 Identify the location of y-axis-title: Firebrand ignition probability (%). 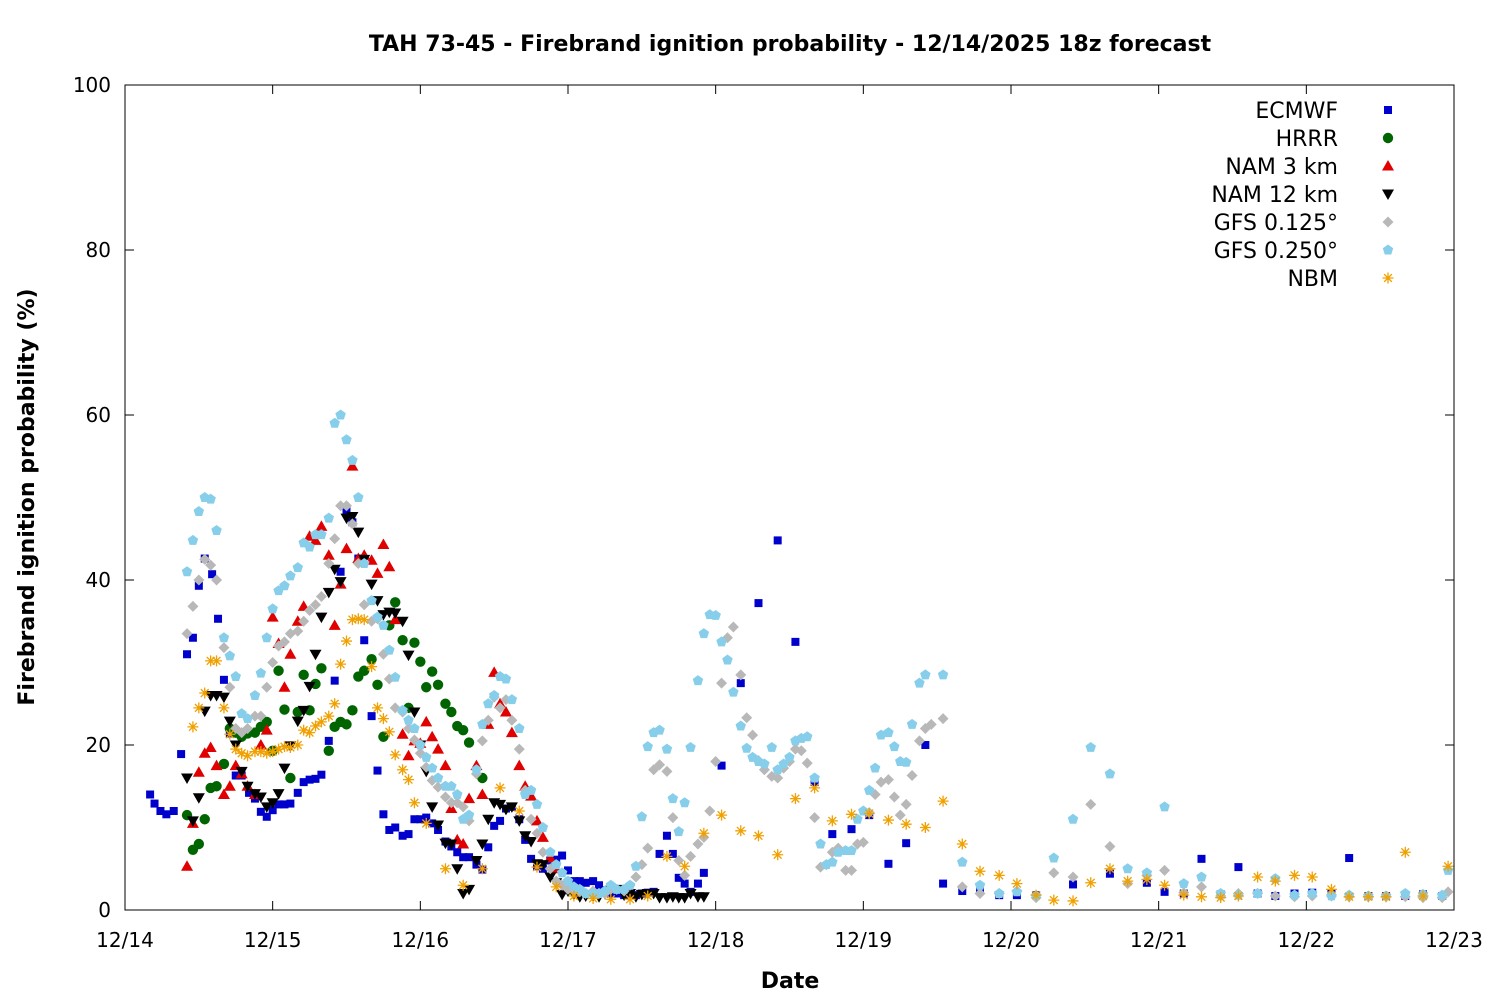
(27, 496).